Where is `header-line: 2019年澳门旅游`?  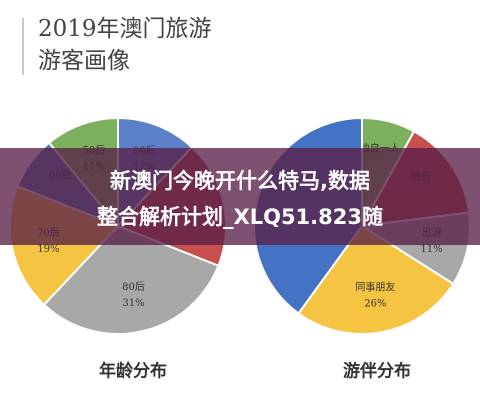
header-line: 2019年澳门旅游 is located at coordinates (125, 29).